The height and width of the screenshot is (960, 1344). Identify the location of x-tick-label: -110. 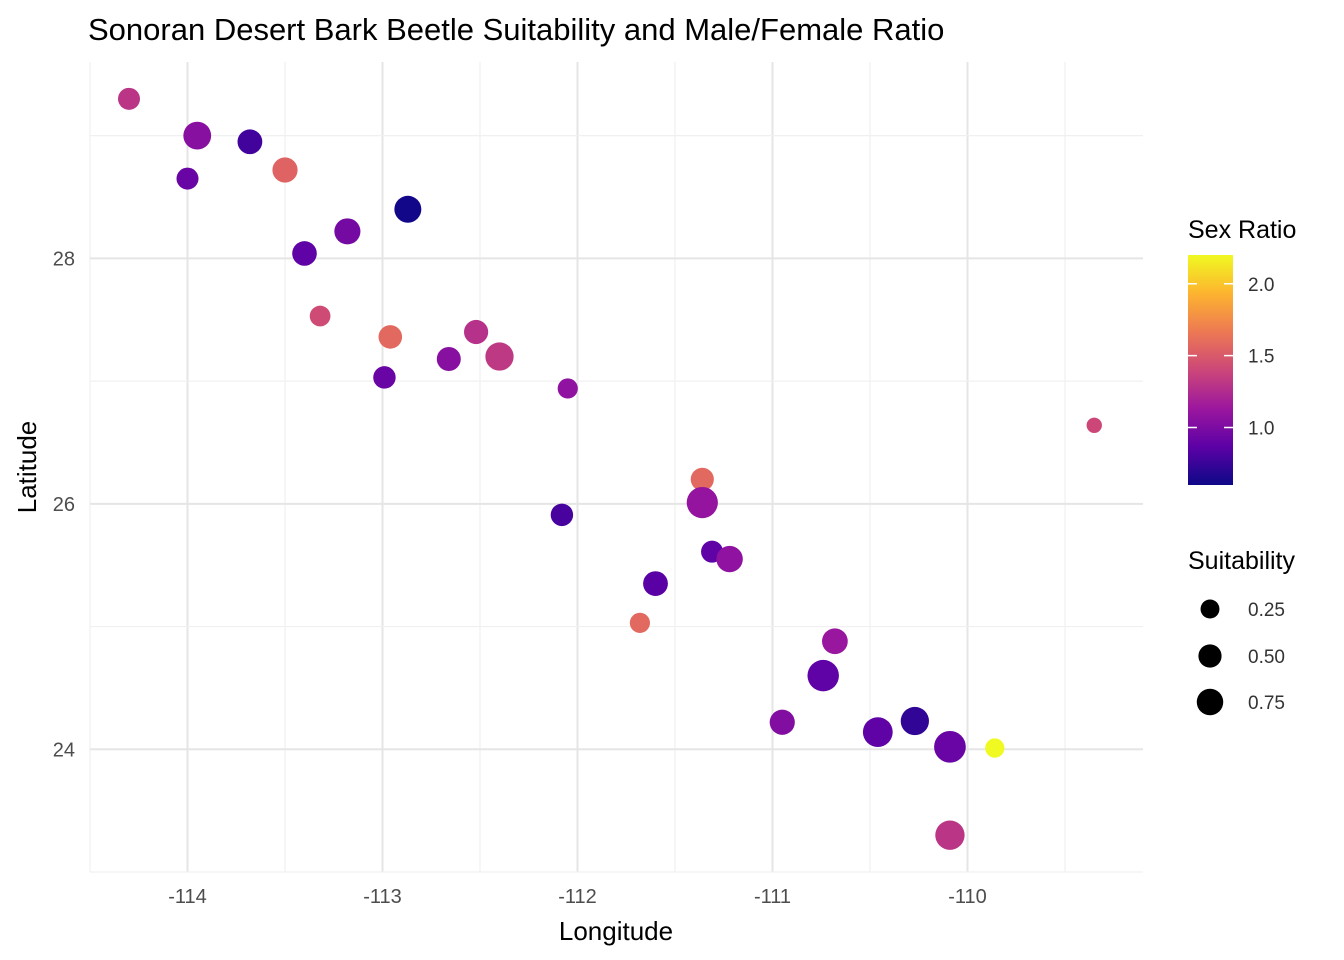
(967, 897).